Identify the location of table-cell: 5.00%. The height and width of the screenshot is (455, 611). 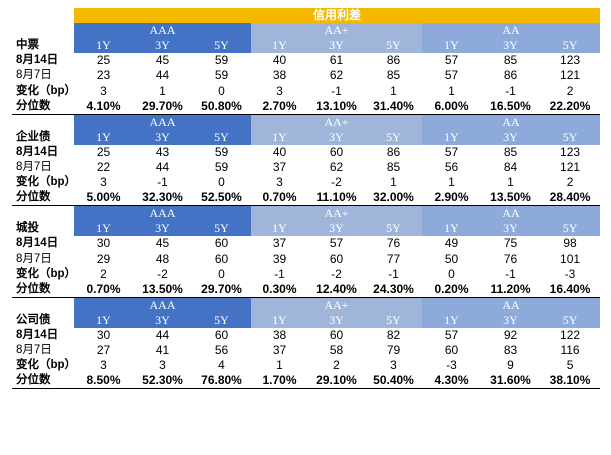
(103, 198).